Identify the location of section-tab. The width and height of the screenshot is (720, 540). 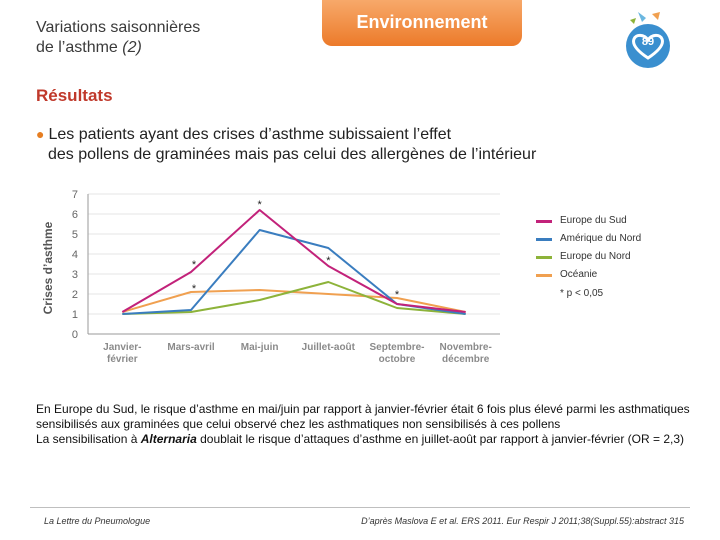
(422, 23).